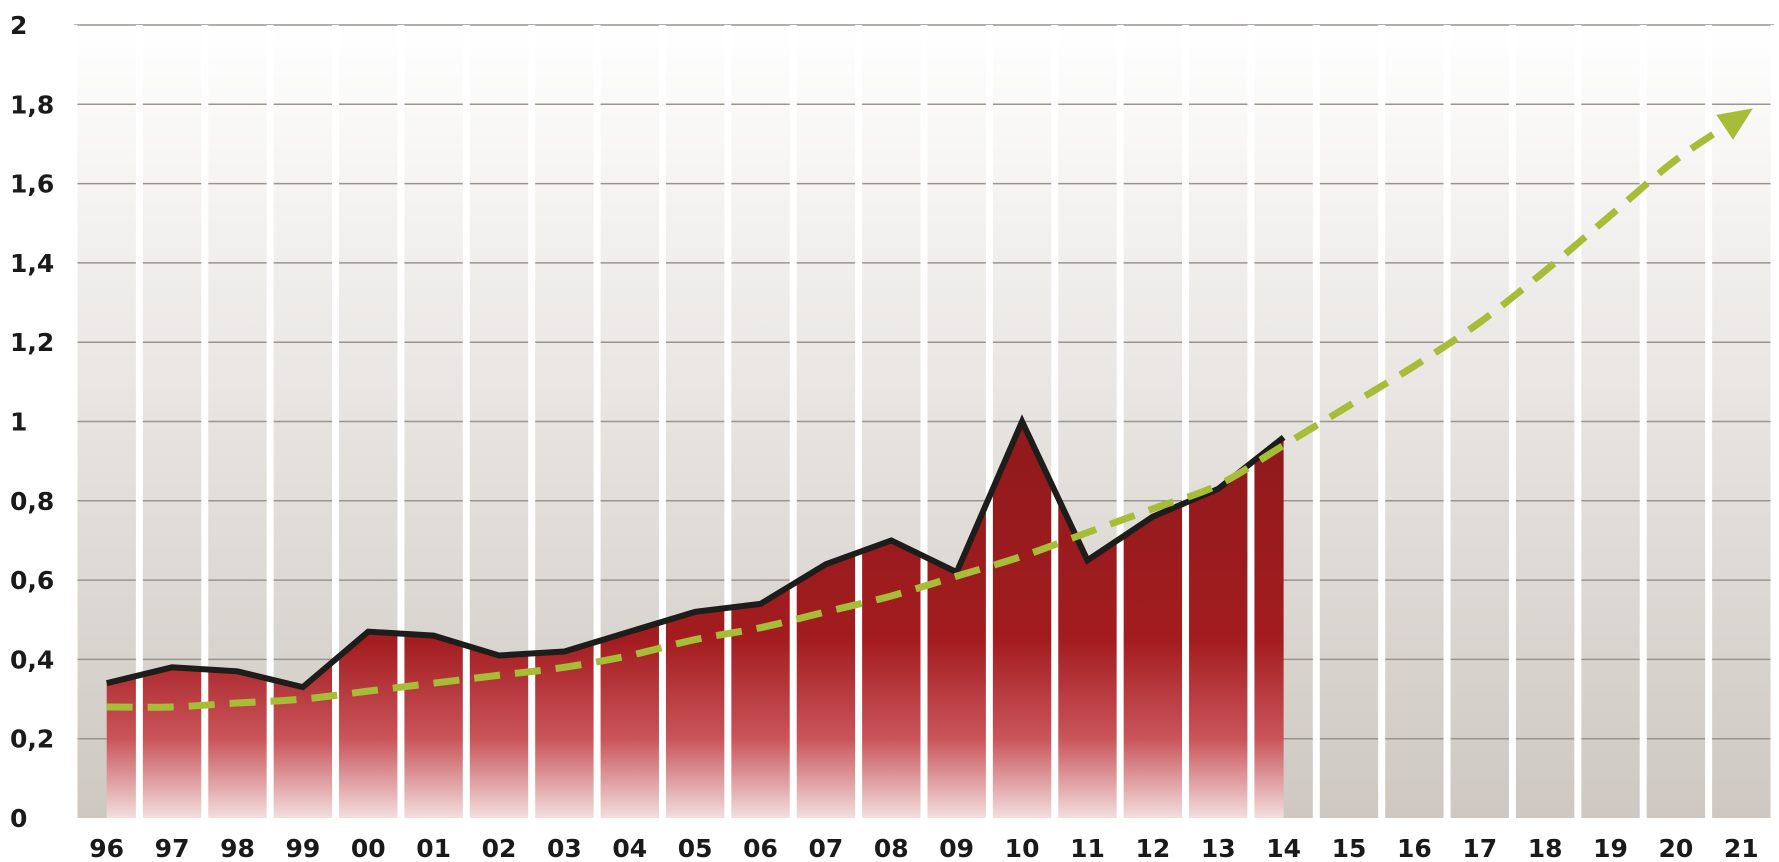  Describe the element at coordinates (1349, 848) in the screenshot. I see `x-tick-label: 15` at that location.